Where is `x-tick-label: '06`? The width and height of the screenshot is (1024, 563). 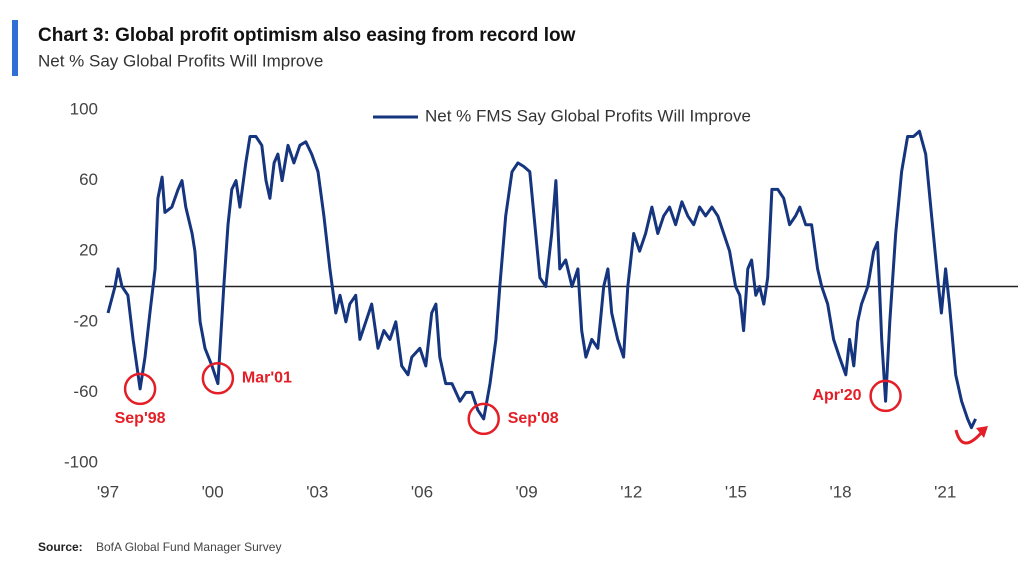
x-tick-label: '06 is located at coordinates (422, 491).